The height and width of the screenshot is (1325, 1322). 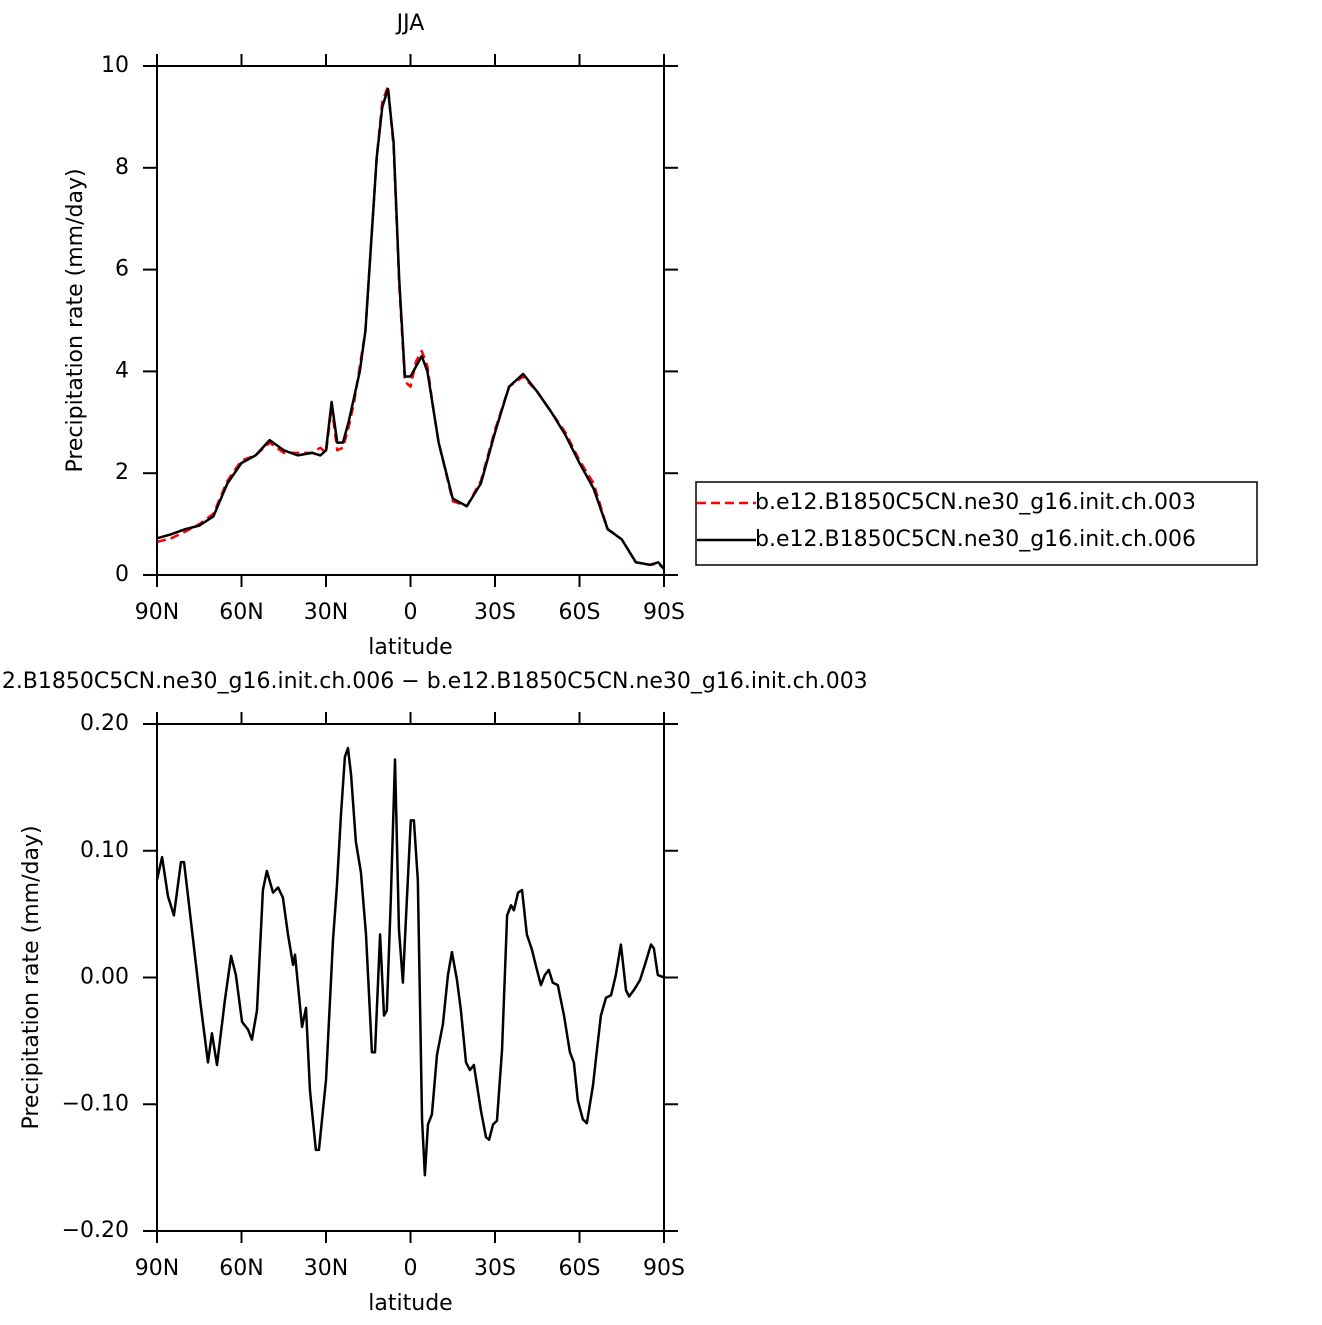 I want to click on y-tick-label: −0.10, so click(x=95, y=1103).